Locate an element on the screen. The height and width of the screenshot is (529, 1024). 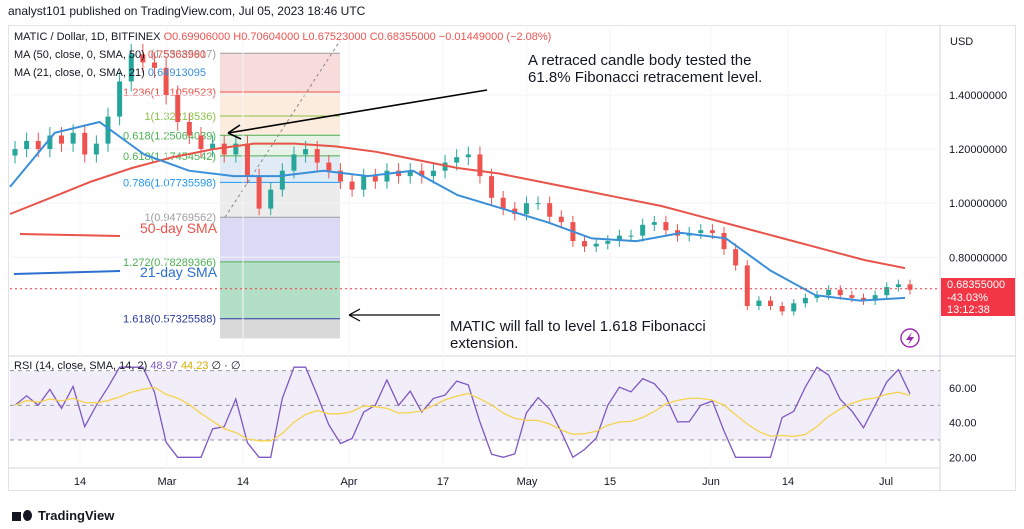
alert-bolt-icon is located at coordinates (910, 338).